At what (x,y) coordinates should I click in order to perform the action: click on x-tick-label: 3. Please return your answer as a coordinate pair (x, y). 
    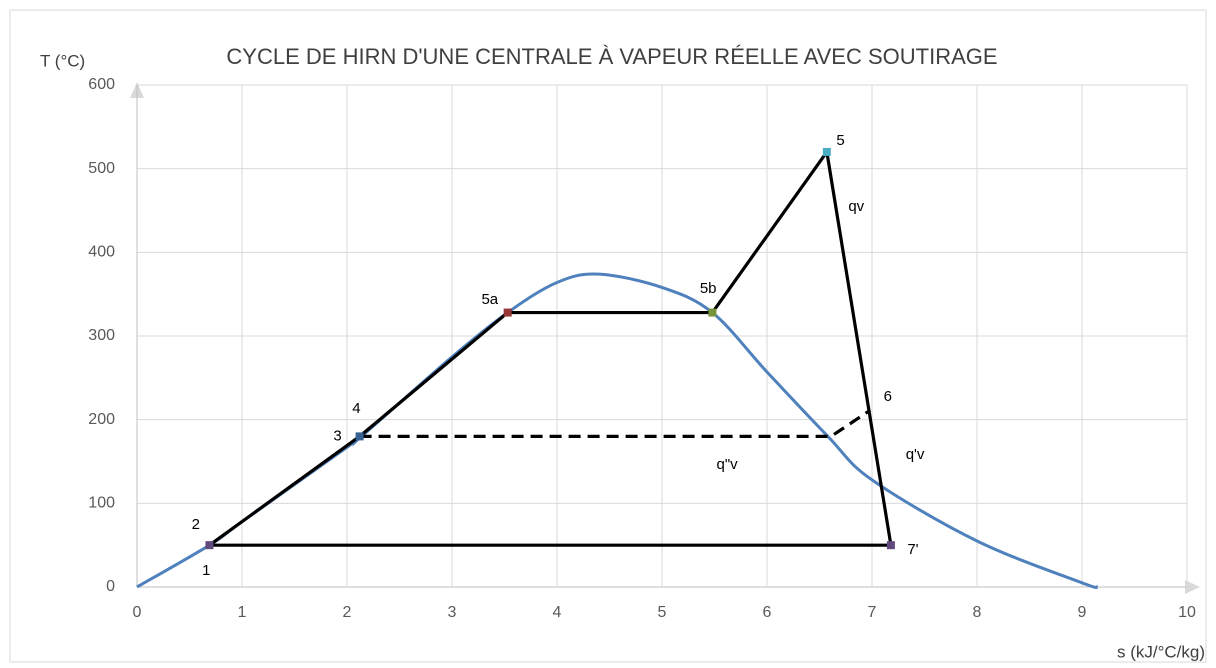
    Looking at the image, I should click on (452, 612).